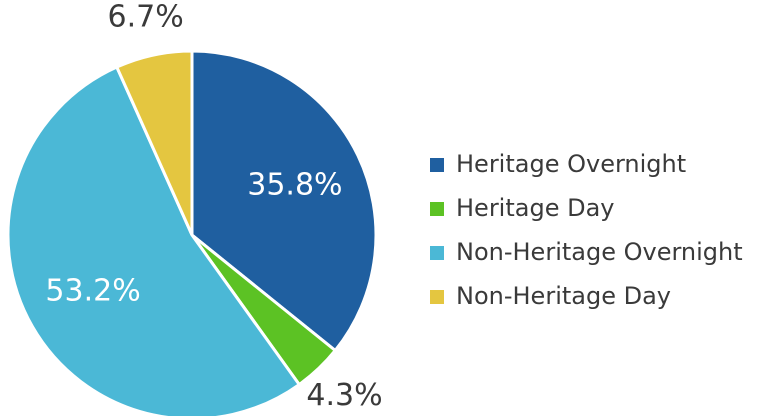 The width and height of the screenshot is (771, 416). Describe the element at coordinates (563, 296) in the screenshot. I see `legend-label: Non-Heritage Day` at that location.